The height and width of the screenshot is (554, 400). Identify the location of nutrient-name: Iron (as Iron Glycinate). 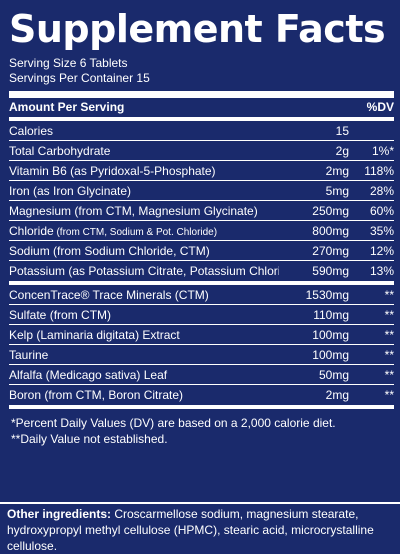
(70, 190).